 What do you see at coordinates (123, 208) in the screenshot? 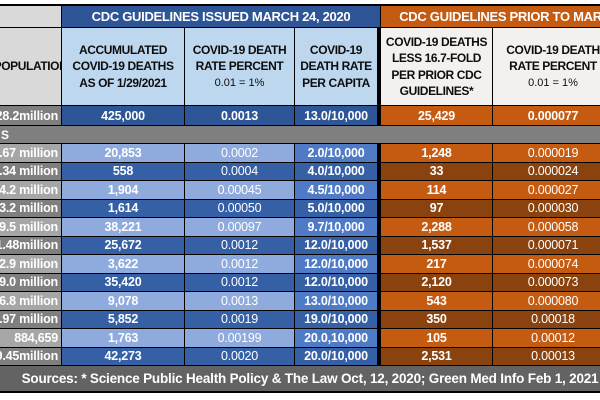
I see `deaths-cell: 1,614` at bounding box center [123, 208].